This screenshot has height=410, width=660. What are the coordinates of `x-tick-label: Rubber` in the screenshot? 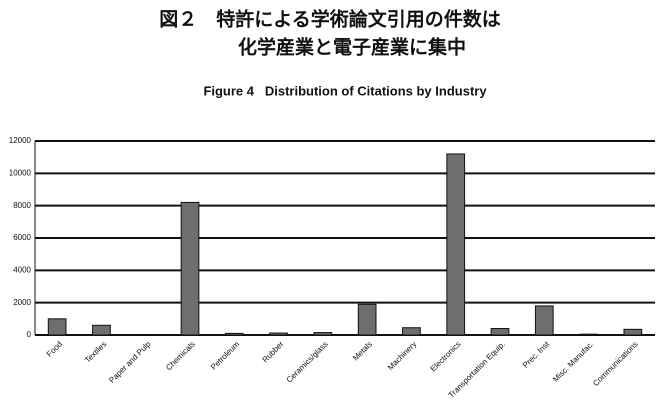 It's located at (273, 351).